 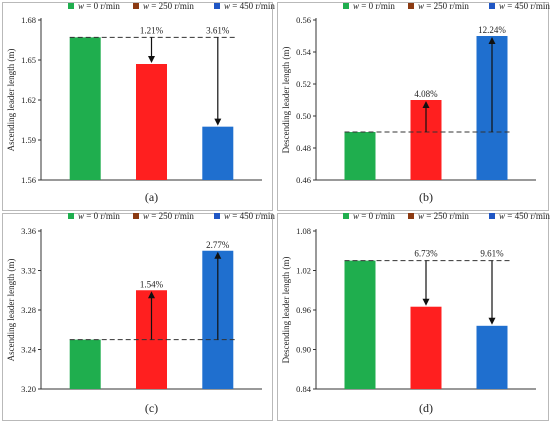 What do you see at coordinates (303, 271) in the screenshot?
I see `y-tick-label: 1.02` at bounding box center [303, 271].